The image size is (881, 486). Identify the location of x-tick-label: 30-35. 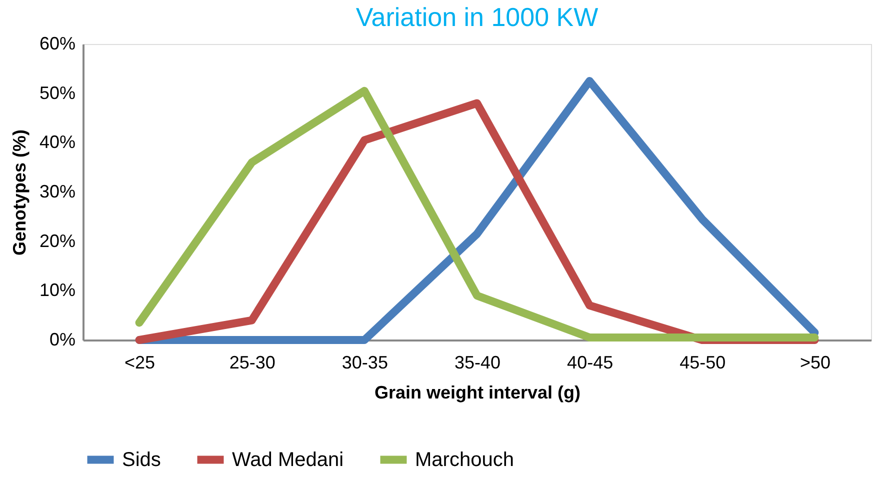
(365, 362).